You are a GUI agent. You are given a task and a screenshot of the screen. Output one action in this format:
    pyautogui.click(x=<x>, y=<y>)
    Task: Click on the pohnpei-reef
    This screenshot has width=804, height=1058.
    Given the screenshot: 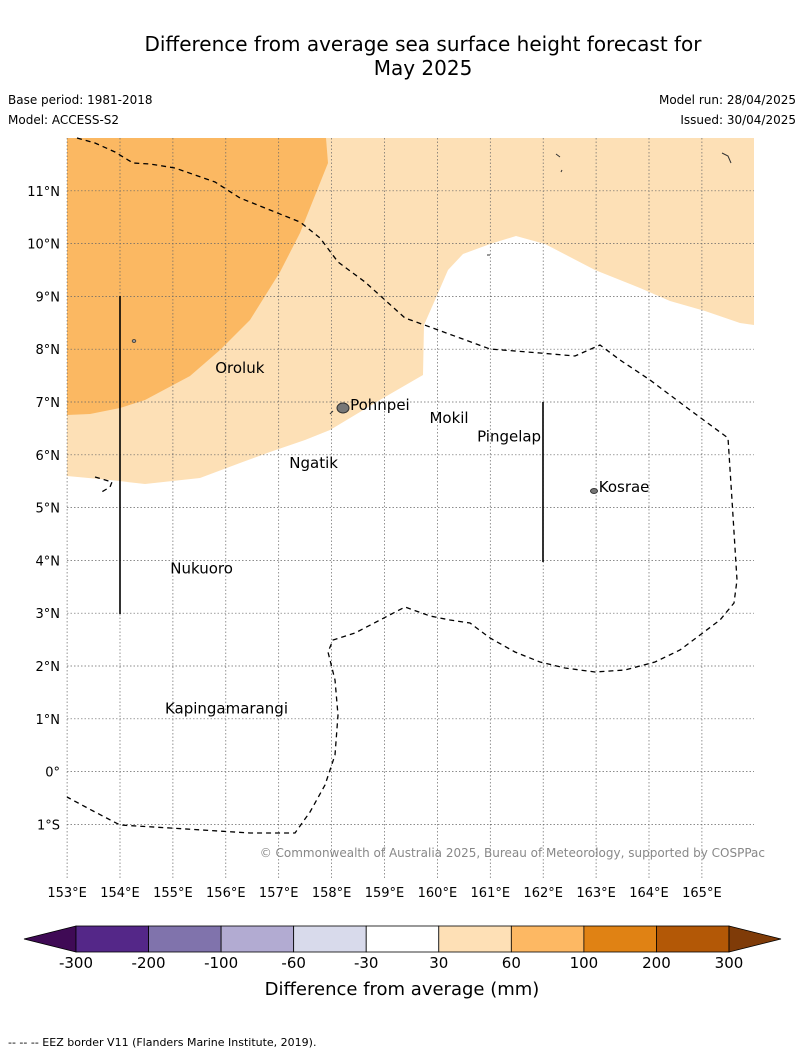 What is the action you would take?
    pyautogui.click(x=331, y=412)
    